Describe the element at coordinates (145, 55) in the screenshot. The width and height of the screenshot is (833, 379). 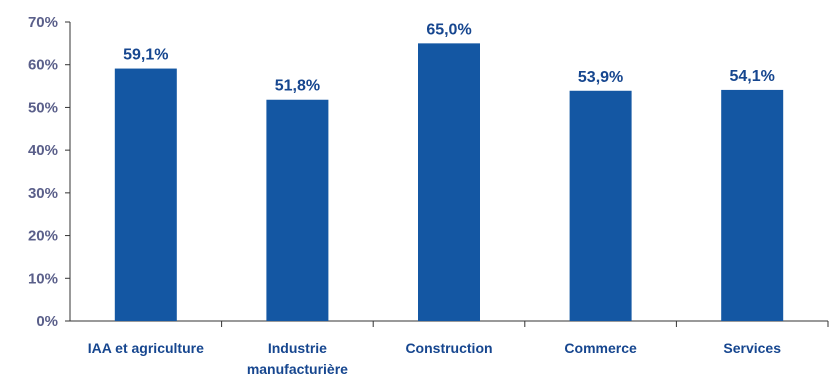
I see `data-label: 59,1%` at that location.